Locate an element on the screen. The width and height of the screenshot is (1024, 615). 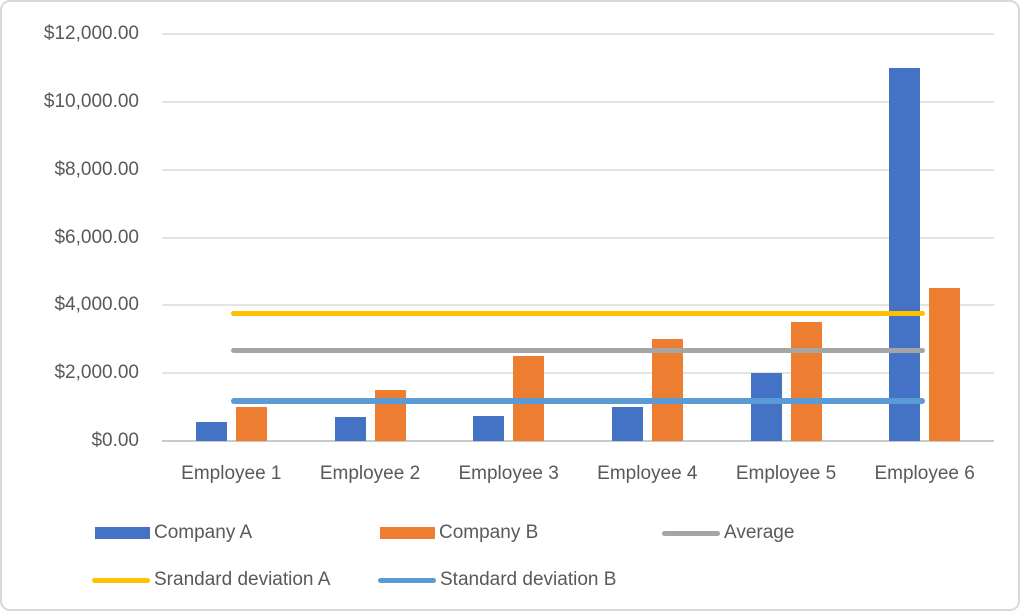
line-standard-deviation-b is located at coordinates (578, 401).